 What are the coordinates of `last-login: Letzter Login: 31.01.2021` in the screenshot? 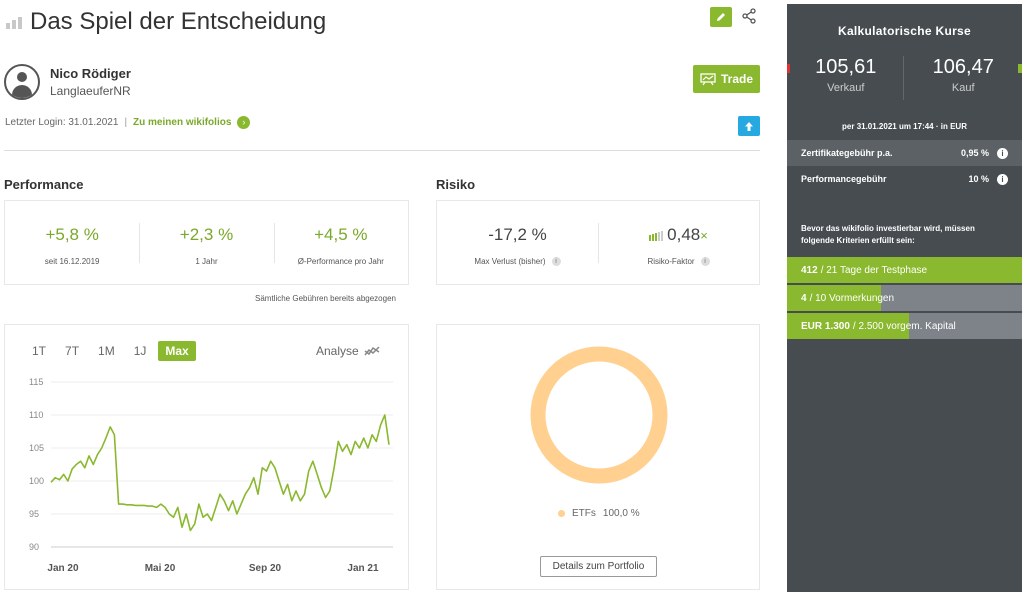 It's located at (62, 122).